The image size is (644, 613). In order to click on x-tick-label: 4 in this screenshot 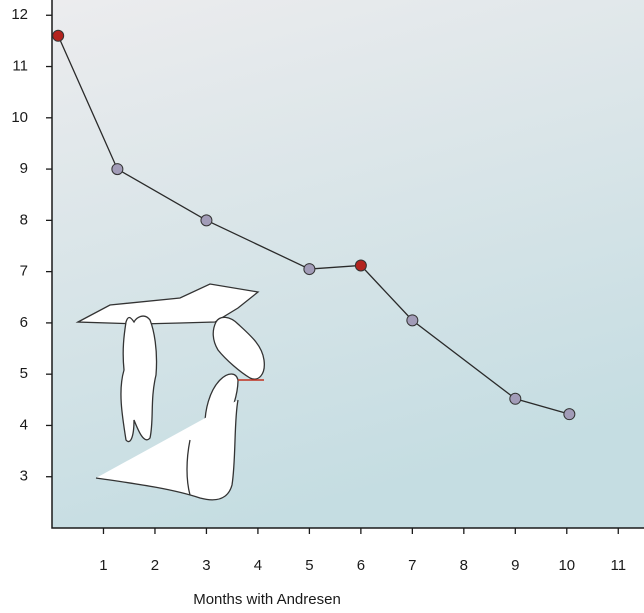, I will do `click(258, 565)`.